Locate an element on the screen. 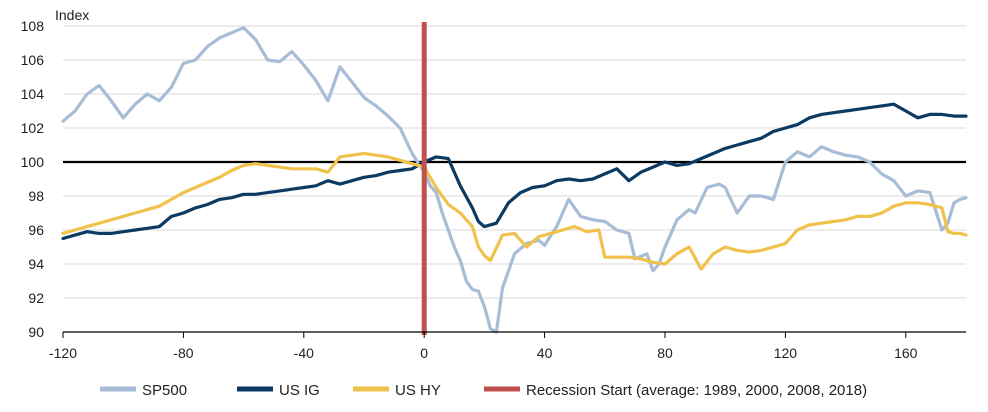  legend-item-2: US HY is located at coordinates (397, 390).